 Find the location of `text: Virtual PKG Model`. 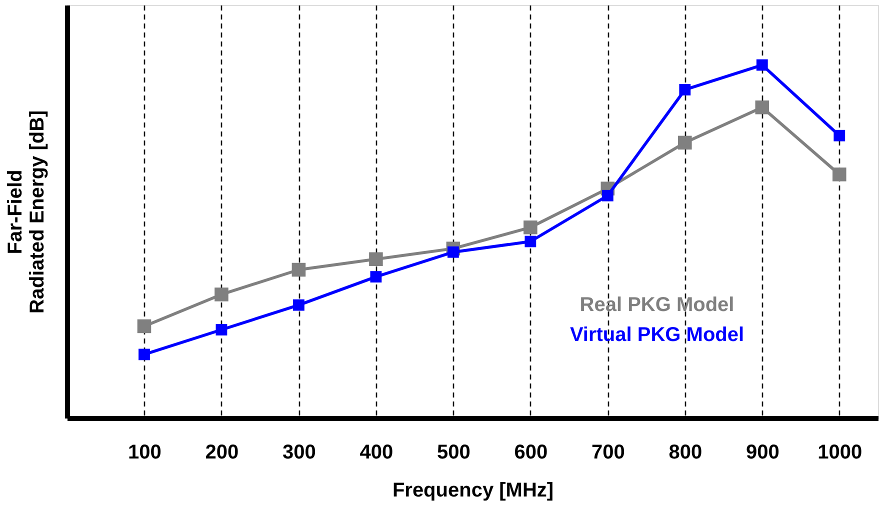

text: Virtual PKG Model is located at coordinates (657, 335).